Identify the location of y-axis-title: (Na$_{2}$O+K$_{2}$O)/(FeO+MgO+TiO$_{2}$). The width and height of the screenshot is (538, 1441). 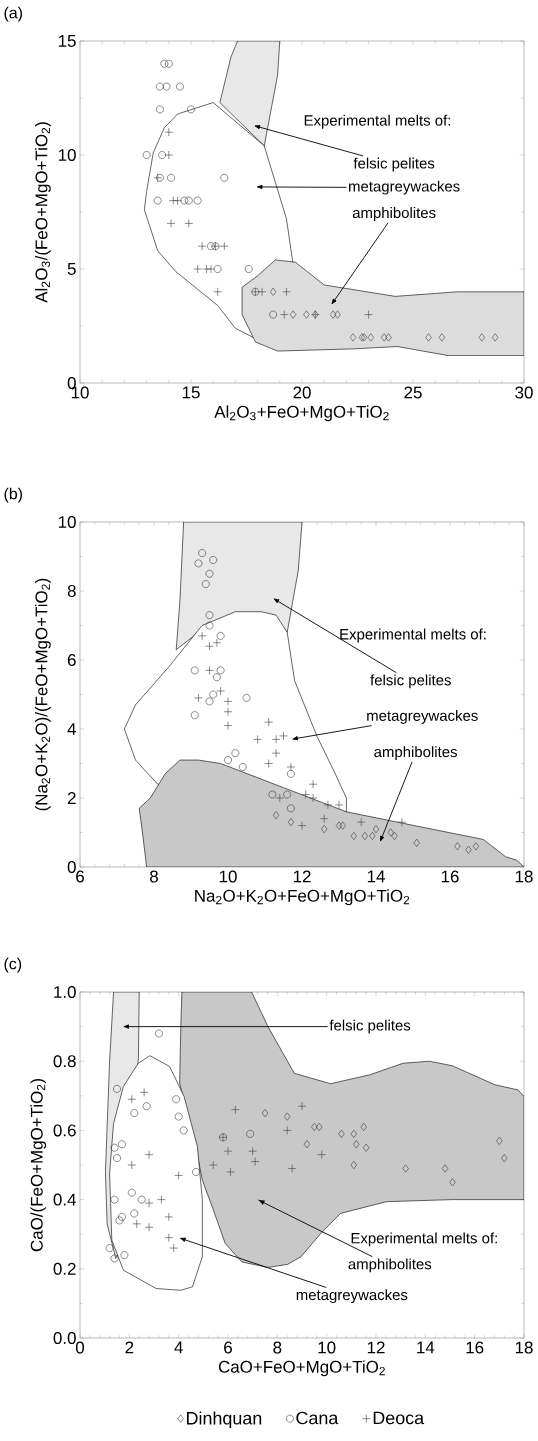
(43, 694).